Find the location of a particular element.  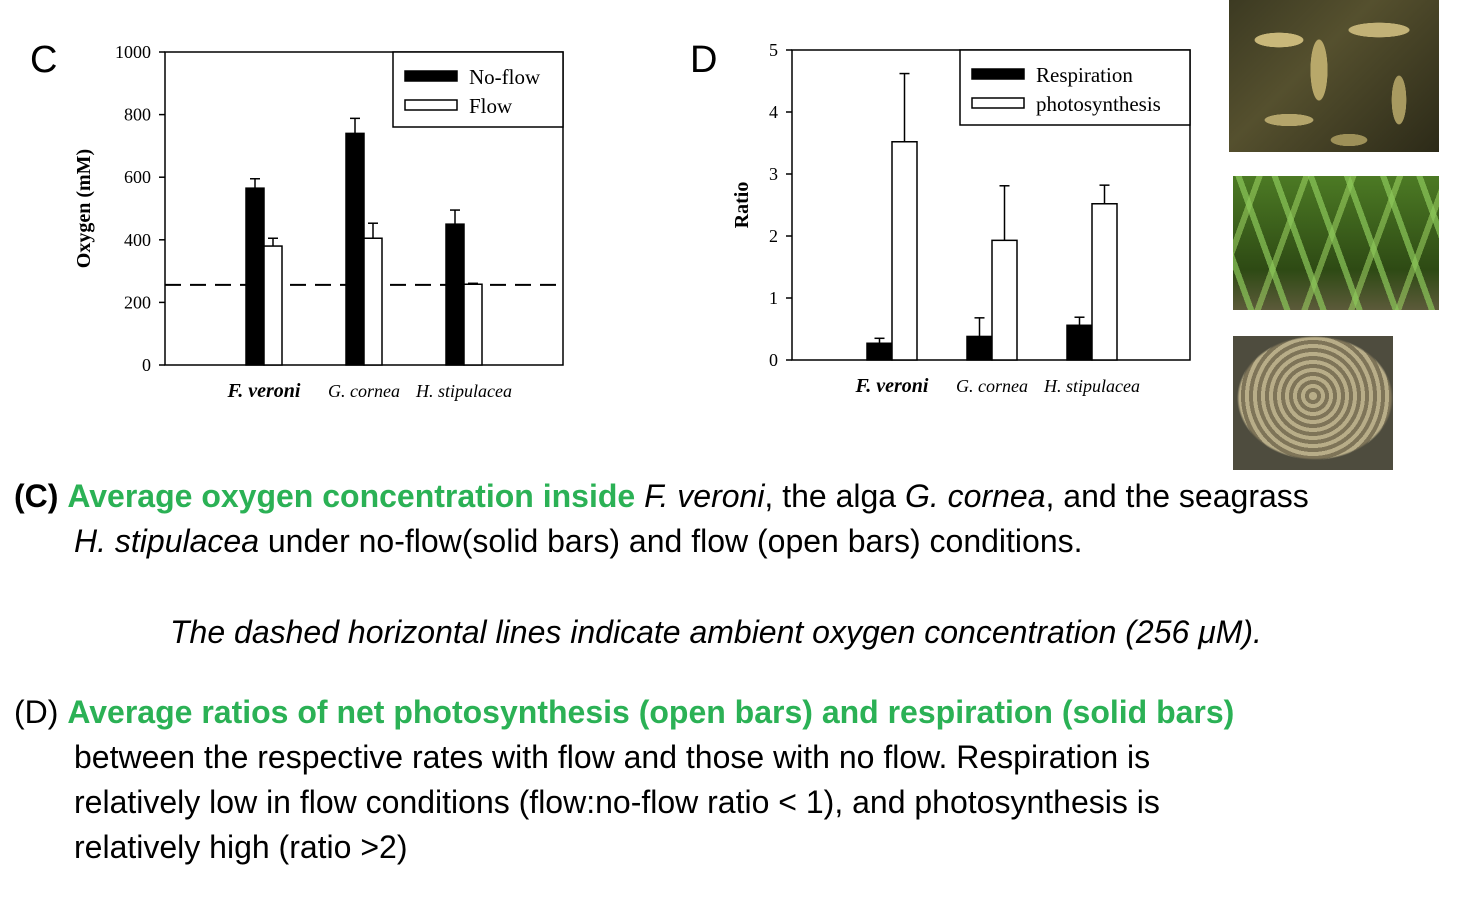

y-tick-label: 600 is located at coordinates (137, 177).